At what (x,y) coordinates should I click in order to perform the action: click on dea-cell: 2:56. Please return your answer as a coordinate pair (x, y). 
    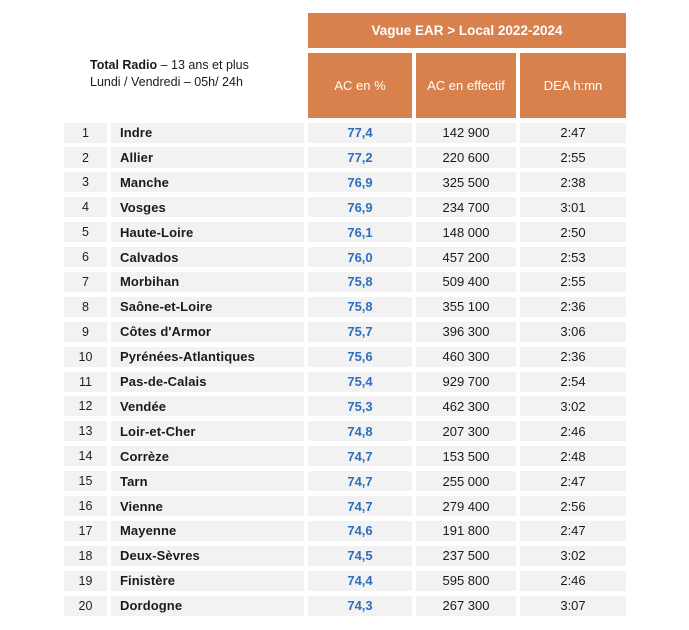
    Looking at the image, I should click on (573, 506).